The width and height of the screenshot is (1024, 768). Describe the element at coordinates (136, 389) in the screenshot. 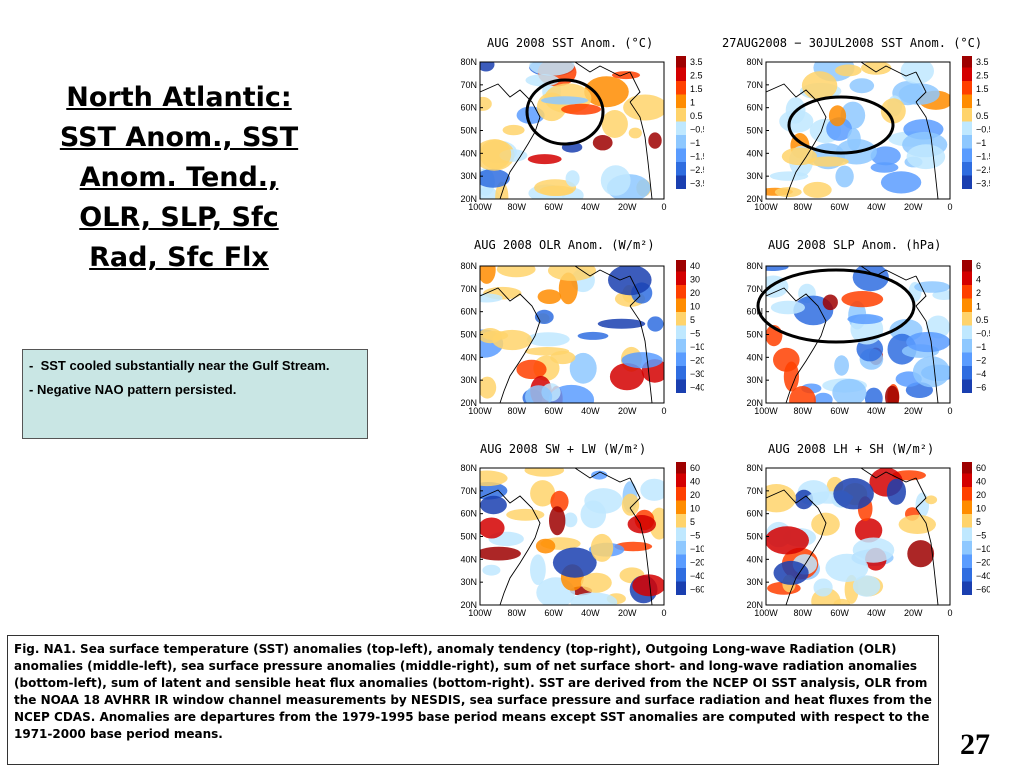

I see `note-text: Negative NAO pattern persisted.` at that location.